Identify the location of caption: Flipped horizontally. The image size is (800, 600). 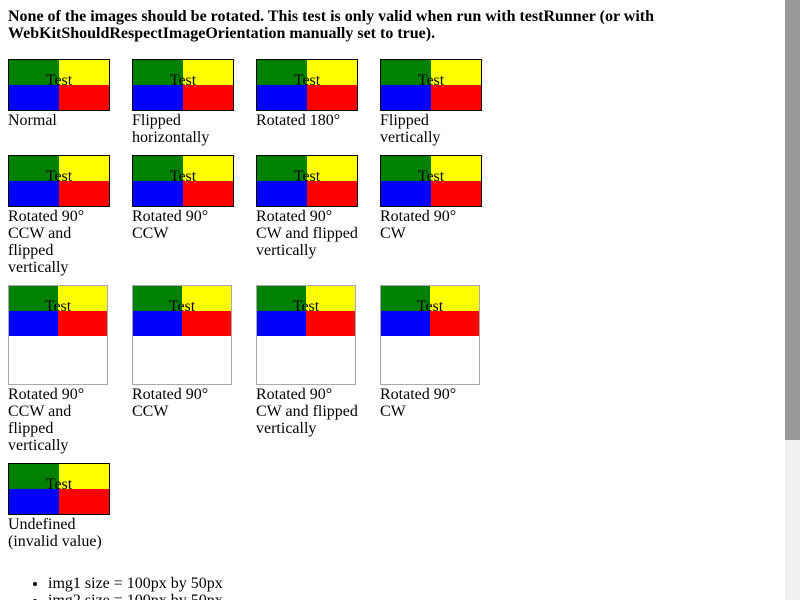
(171, 129).